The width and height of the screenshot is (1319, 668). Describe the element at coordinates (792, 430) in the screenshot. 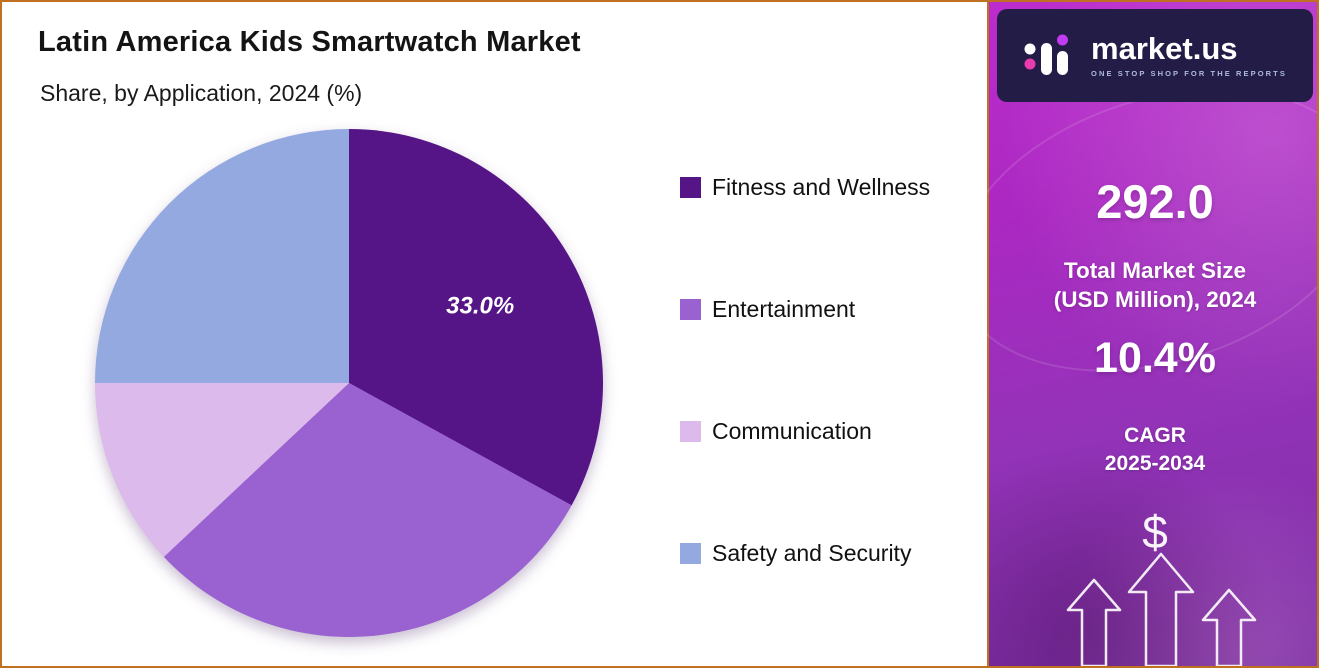

I see `legend-label: Communication` at that location.